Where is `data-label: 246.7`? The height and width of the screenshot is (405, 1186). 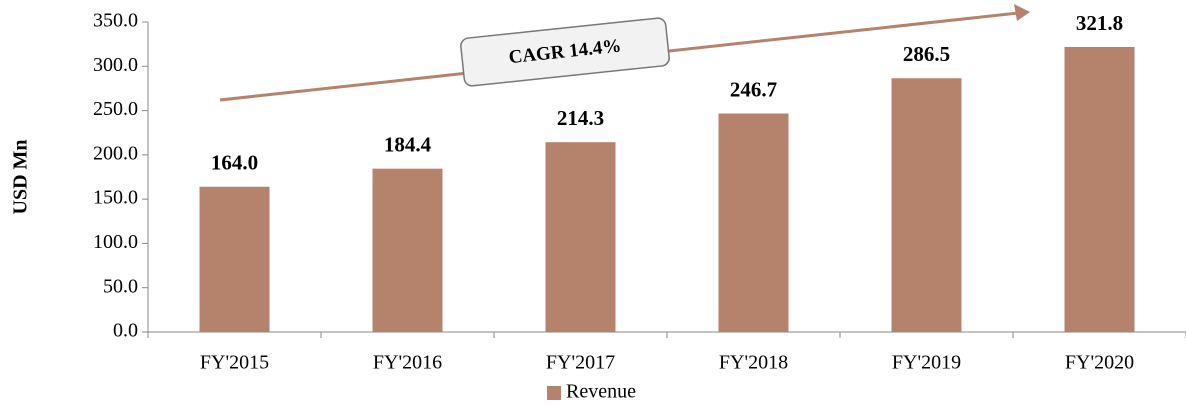
data-label: 246.7 is located at coordinates (753, 89).